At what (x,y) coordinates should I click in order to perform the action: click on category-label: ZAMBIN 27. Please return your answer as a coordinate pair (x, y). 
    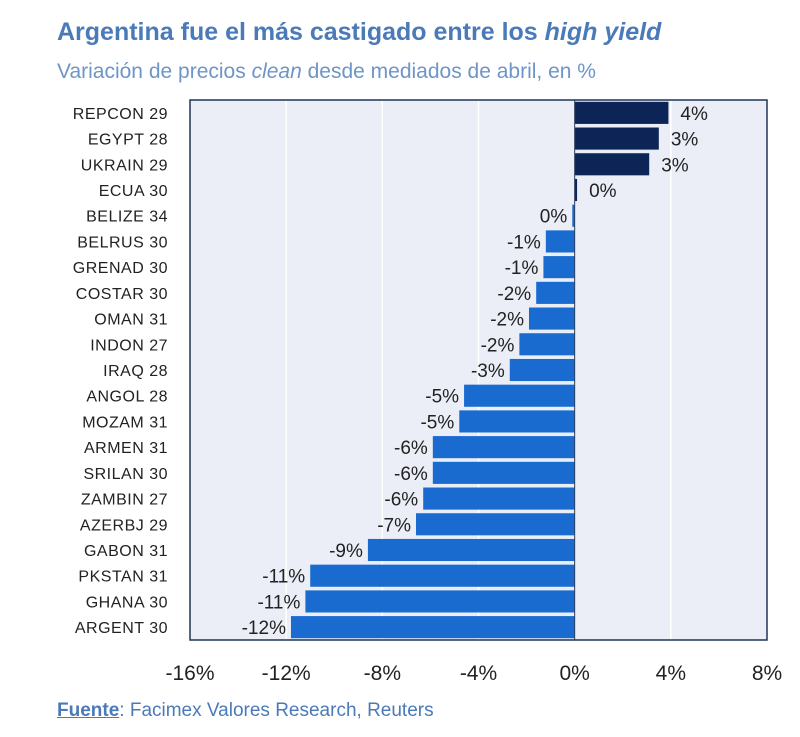
    Looking at the image, I should click on (124, 500).